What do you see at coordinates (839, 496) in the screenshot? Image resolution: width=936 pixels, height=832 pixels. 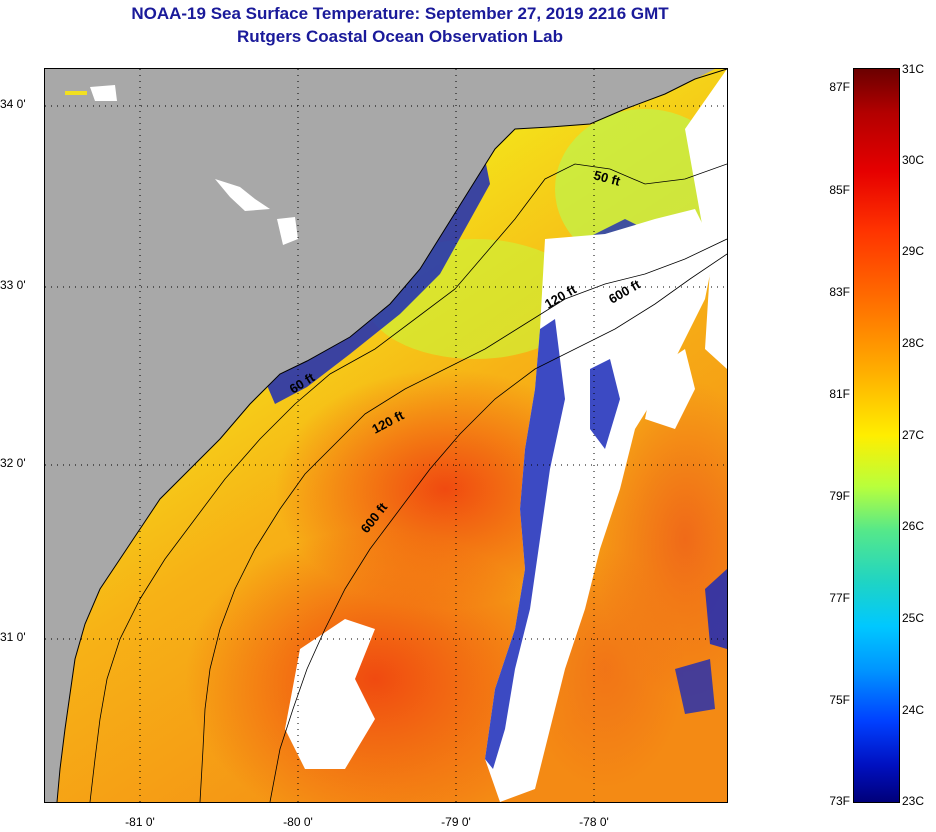 I see `colorbar-f-label: 79F` at bounding box center [839, 496].